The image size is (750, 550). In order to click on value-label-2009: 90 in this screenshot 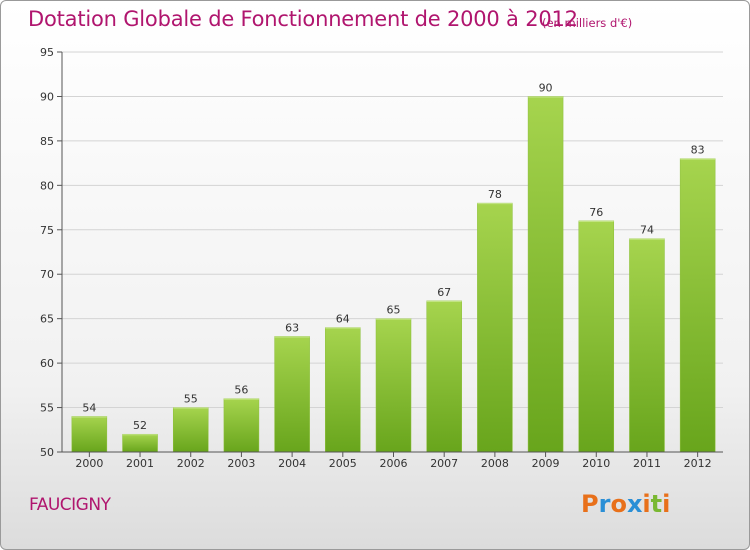, I will do `click(546, 87)`.